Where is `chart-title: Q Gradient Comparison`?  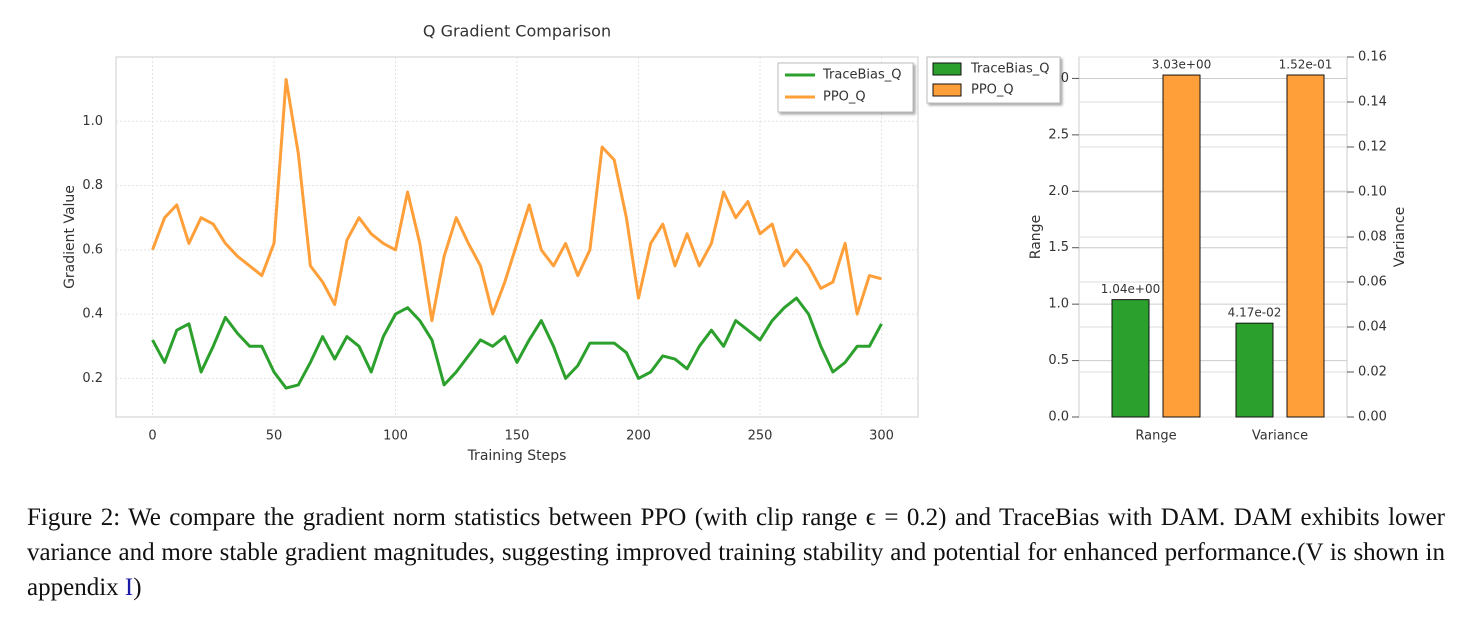 chart-title: Q Gradient Comparison is located at coordinates (517, 31).